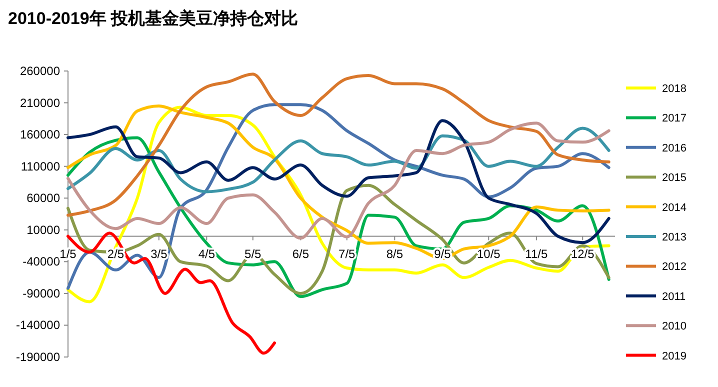  What do you see at coordinates (395, 254) in the screenshot?
I see `x-tick-label: 8/5` at bounding box center [395, 254].